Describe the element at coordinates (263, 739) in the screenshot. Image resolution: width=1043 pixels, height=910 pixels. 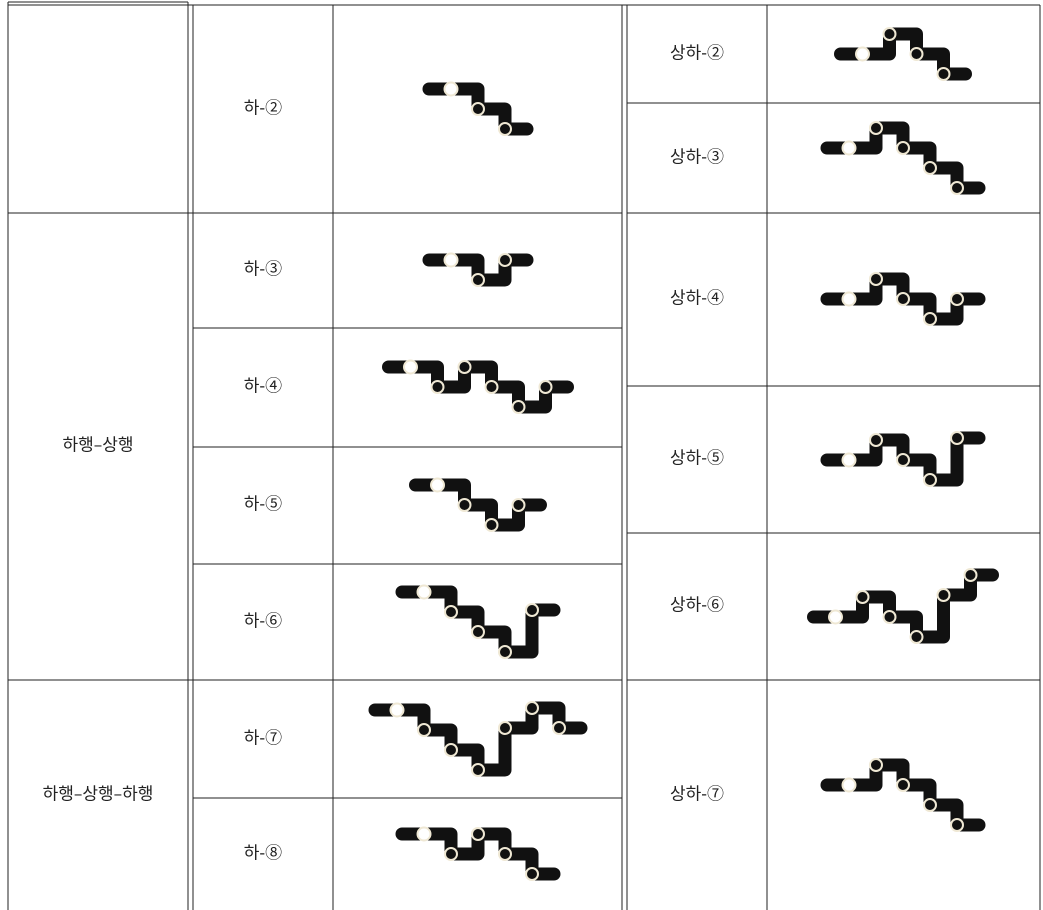
I see `row-label: 하-⑦` at that location.